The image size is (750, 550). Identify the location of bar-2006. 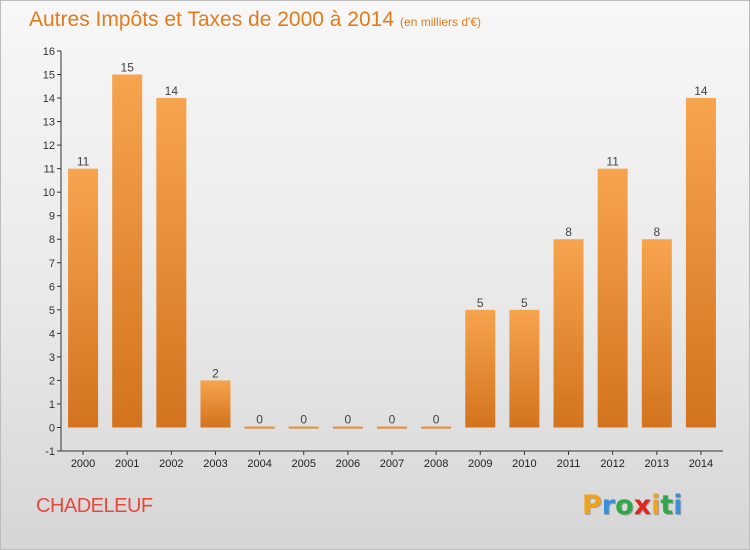
(347, 427).